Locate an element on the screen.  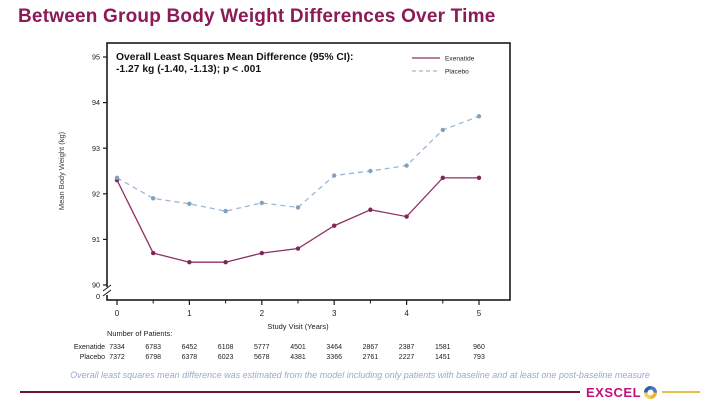
patients-count: 6783 is located at coordinates (153, 347).